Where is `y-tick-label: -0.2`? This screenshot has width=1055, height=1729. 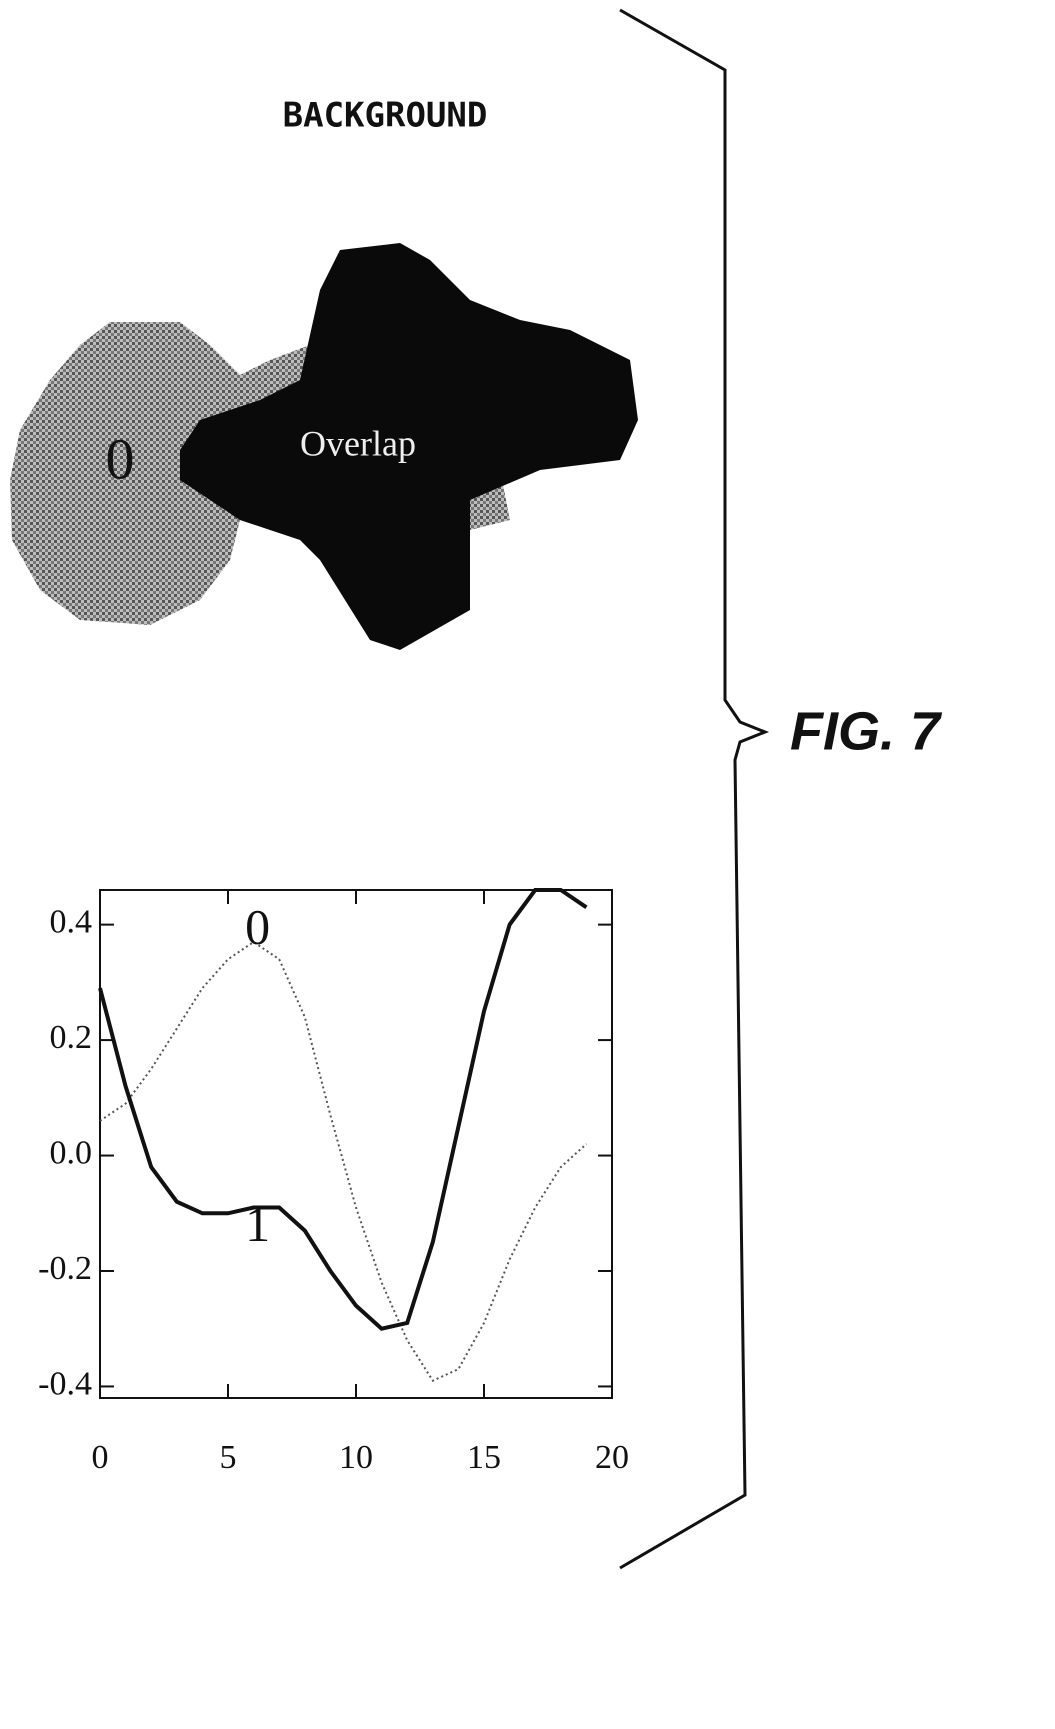 y-tick-label: -0.2 is located at coordinates (65, 1268).